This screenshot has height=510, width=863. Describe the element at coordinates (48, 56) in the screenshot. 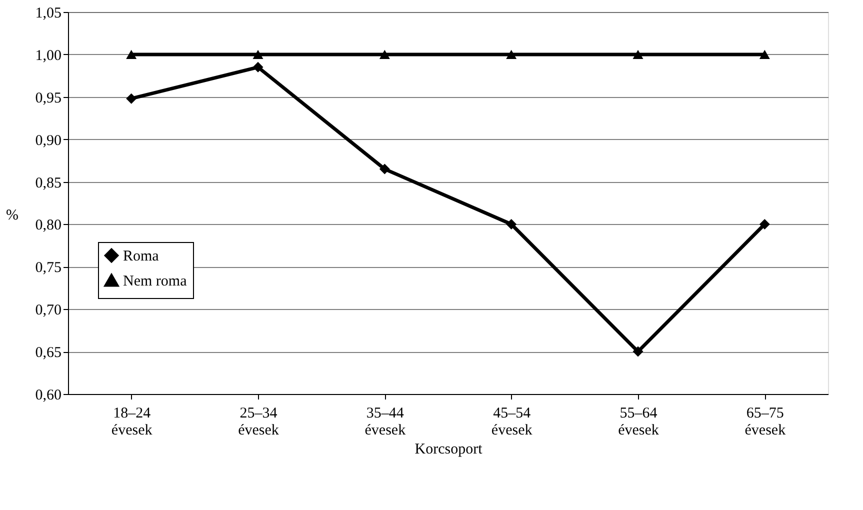

I see `y-tick-label: 1,00` at that location.